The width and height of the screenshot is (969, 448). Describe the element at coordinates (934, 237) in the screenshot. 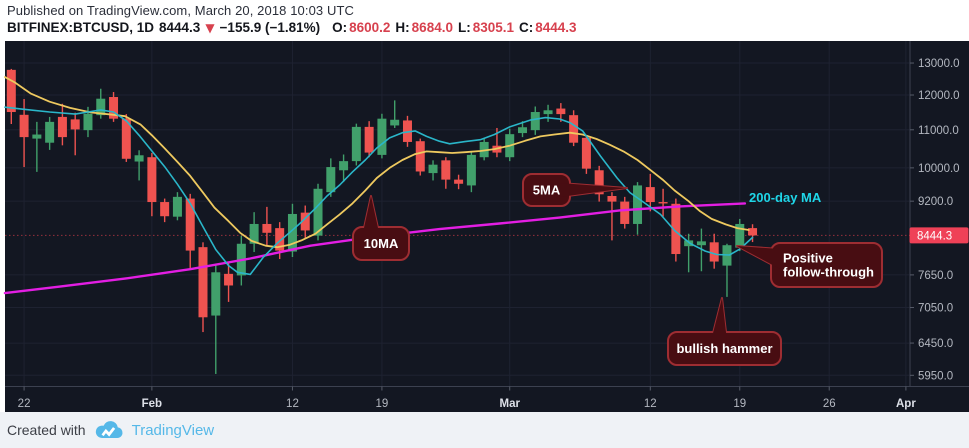

I see `last-price-badge-label: 8444.3` at that location.